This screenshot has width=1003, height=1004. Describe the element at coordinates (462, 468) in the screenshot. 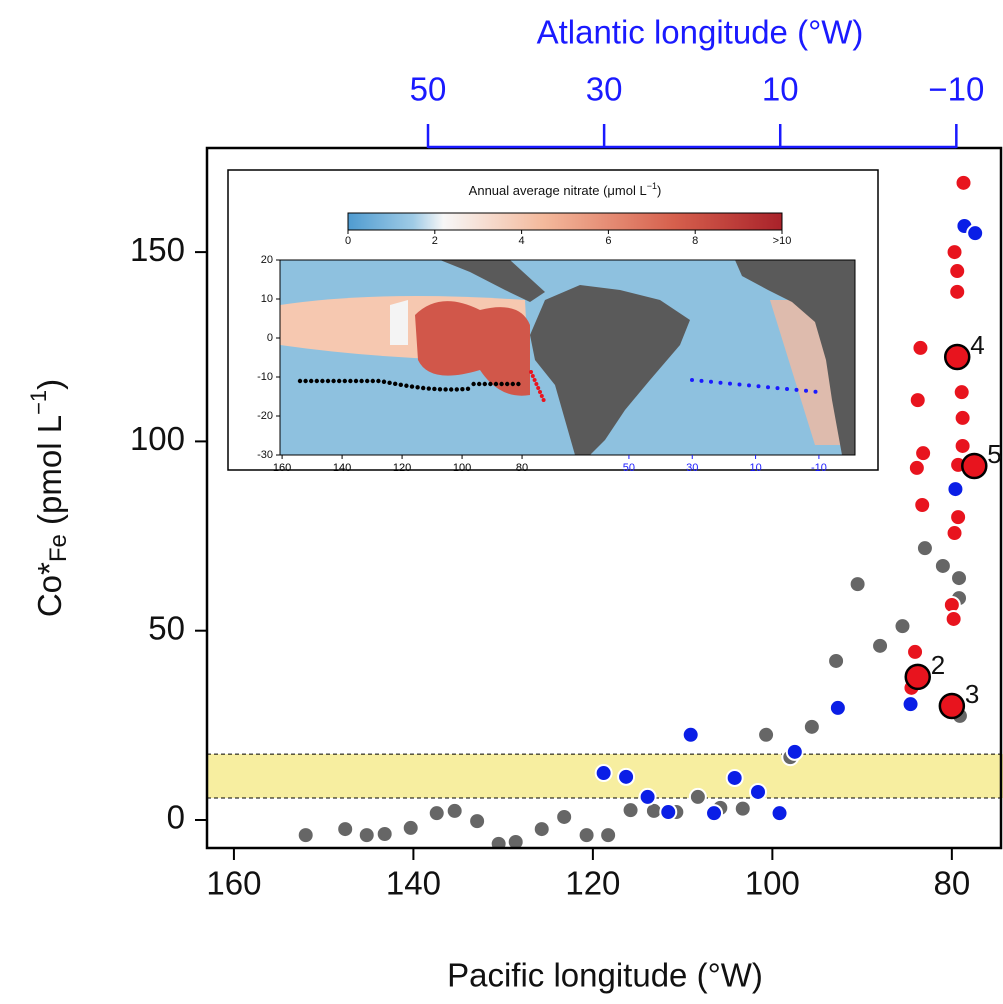

I see `map-x-tick-label: 100` at that location.